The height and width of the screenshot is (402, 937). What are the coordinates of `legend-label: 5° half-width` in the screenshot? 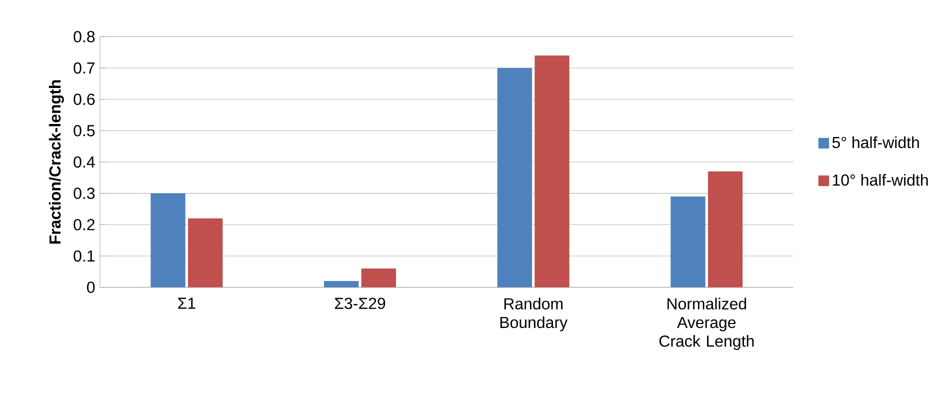 It's located at (875, 142).